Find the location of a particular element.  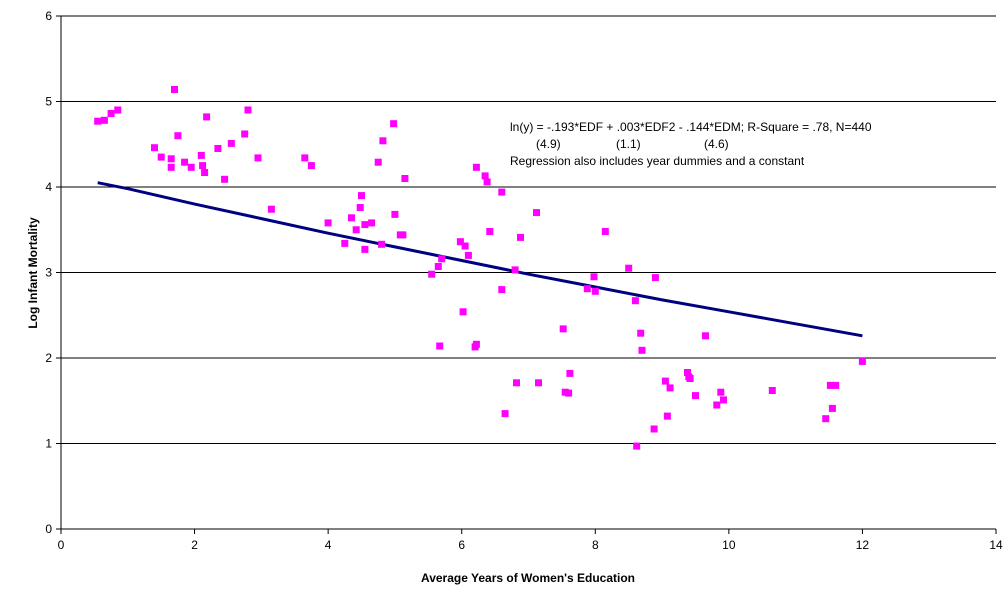

y-tick-label-2: 2 is located at coordinates (48, 358).